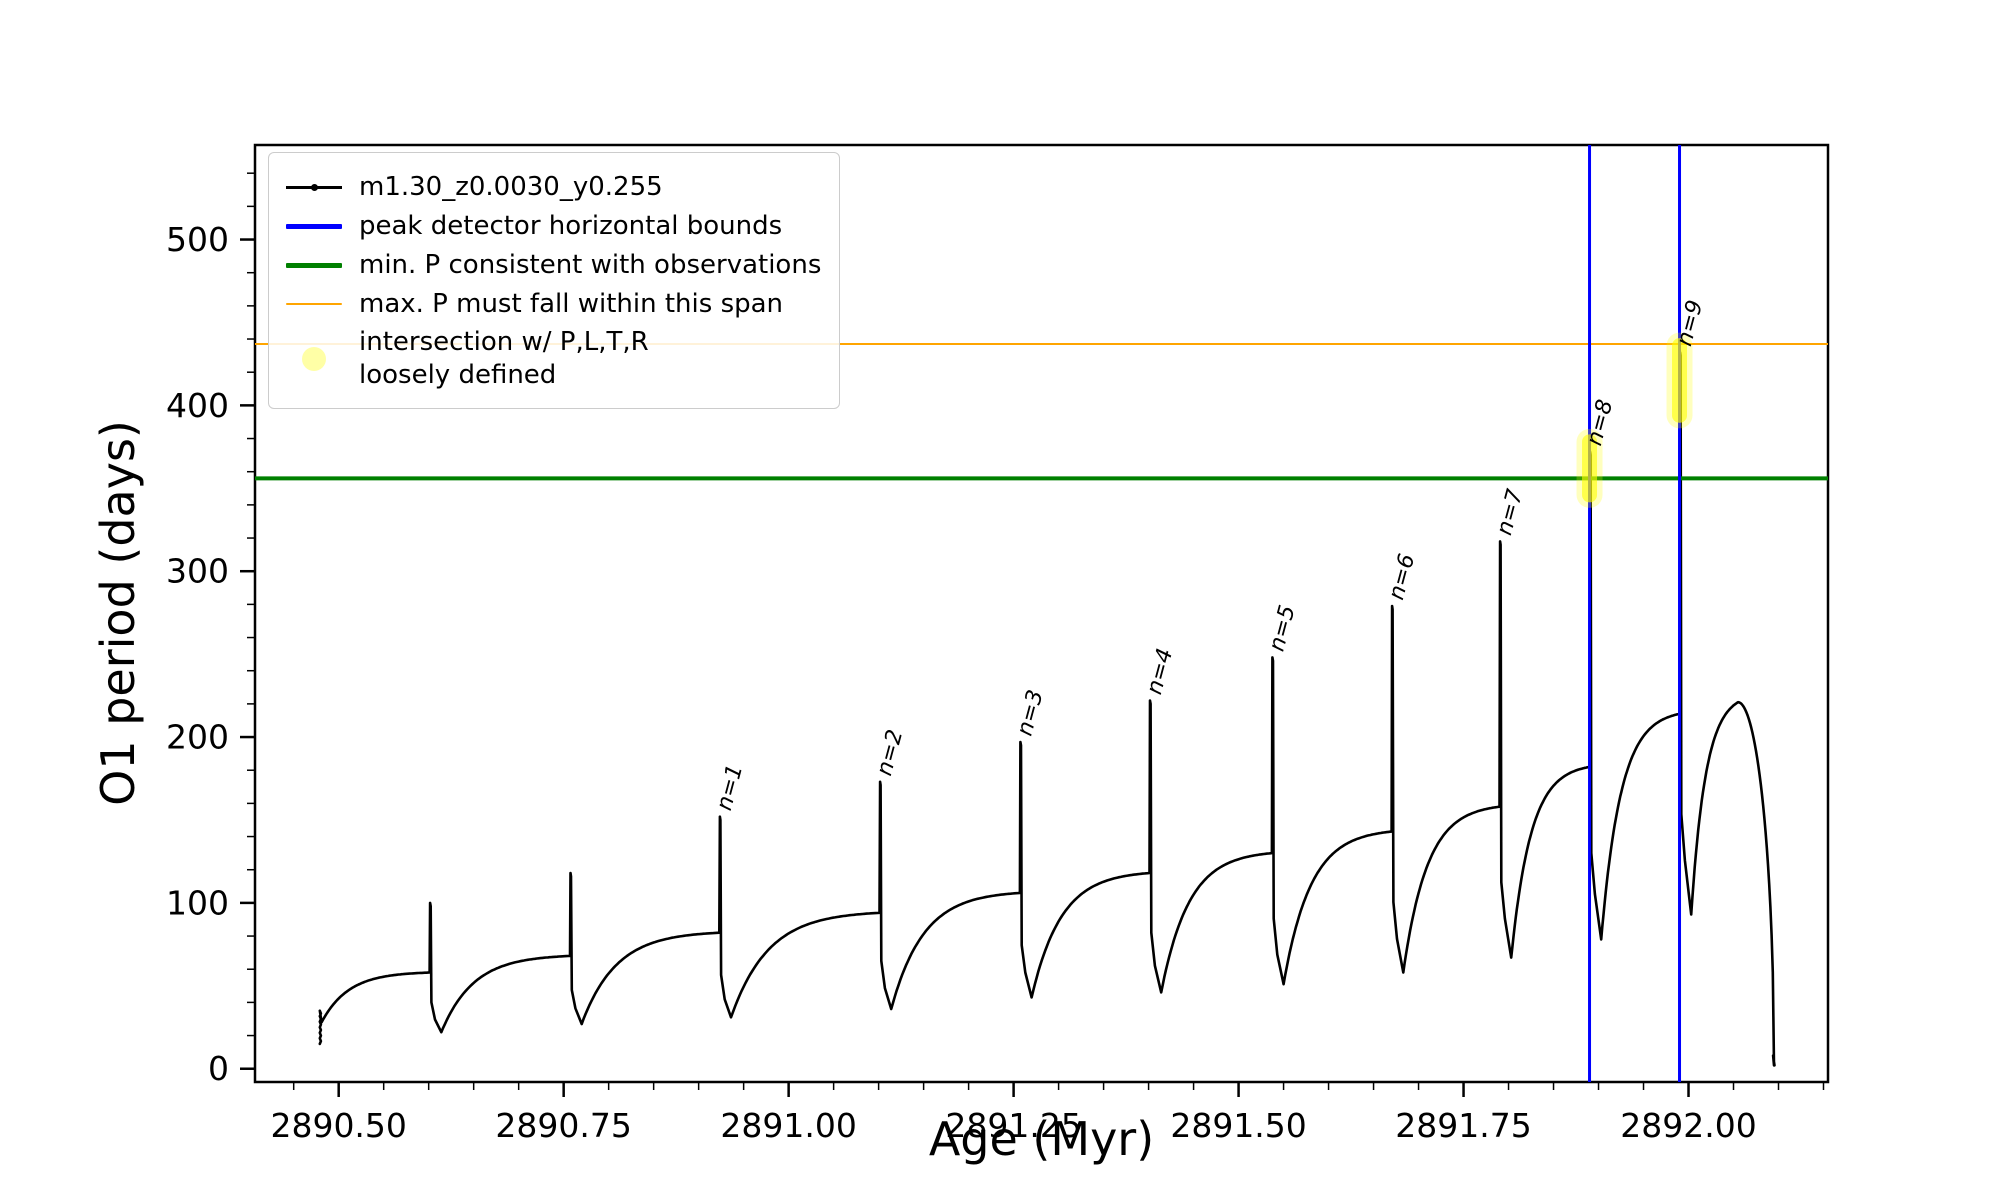 This screenshot has height=1200, width=2000. I want to click on x-tick-label: 2892.00, so click(1688, 1125).